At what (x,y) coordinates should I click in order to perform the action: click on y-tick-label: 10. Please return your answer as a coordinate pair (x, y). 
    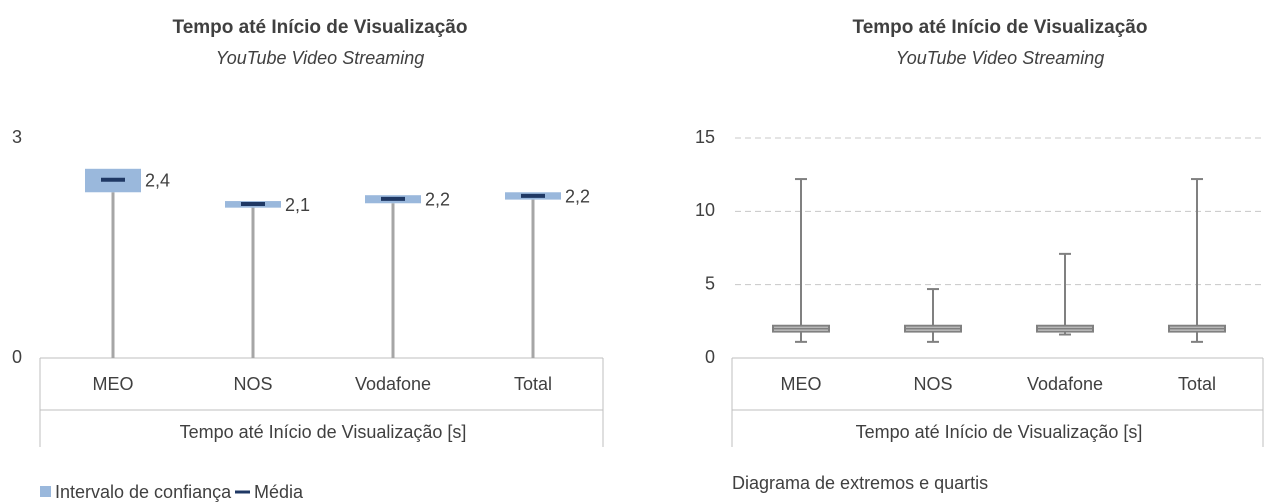
    Looking at the image, I should click on (705, 210).